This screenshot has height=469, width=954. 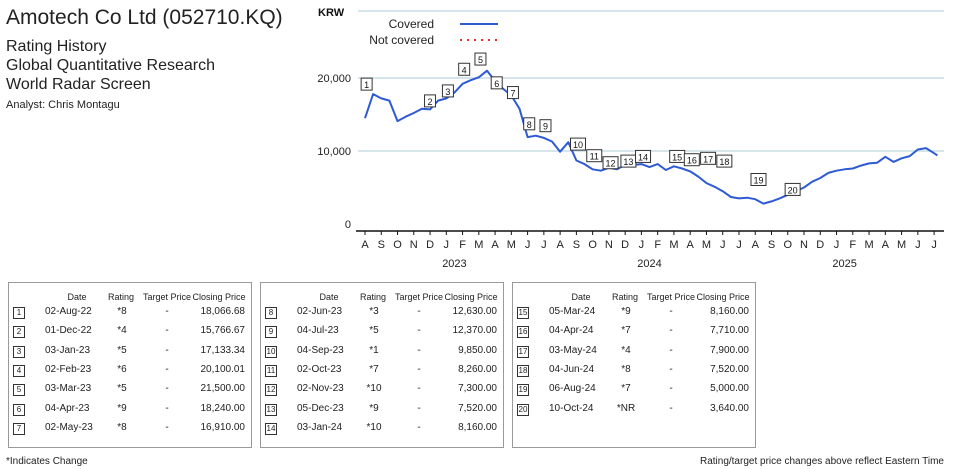 What do you see at coordinates (523, 390) in the screenshot?
I see `row-marker-number: 19` at bounding box center [523, 390].